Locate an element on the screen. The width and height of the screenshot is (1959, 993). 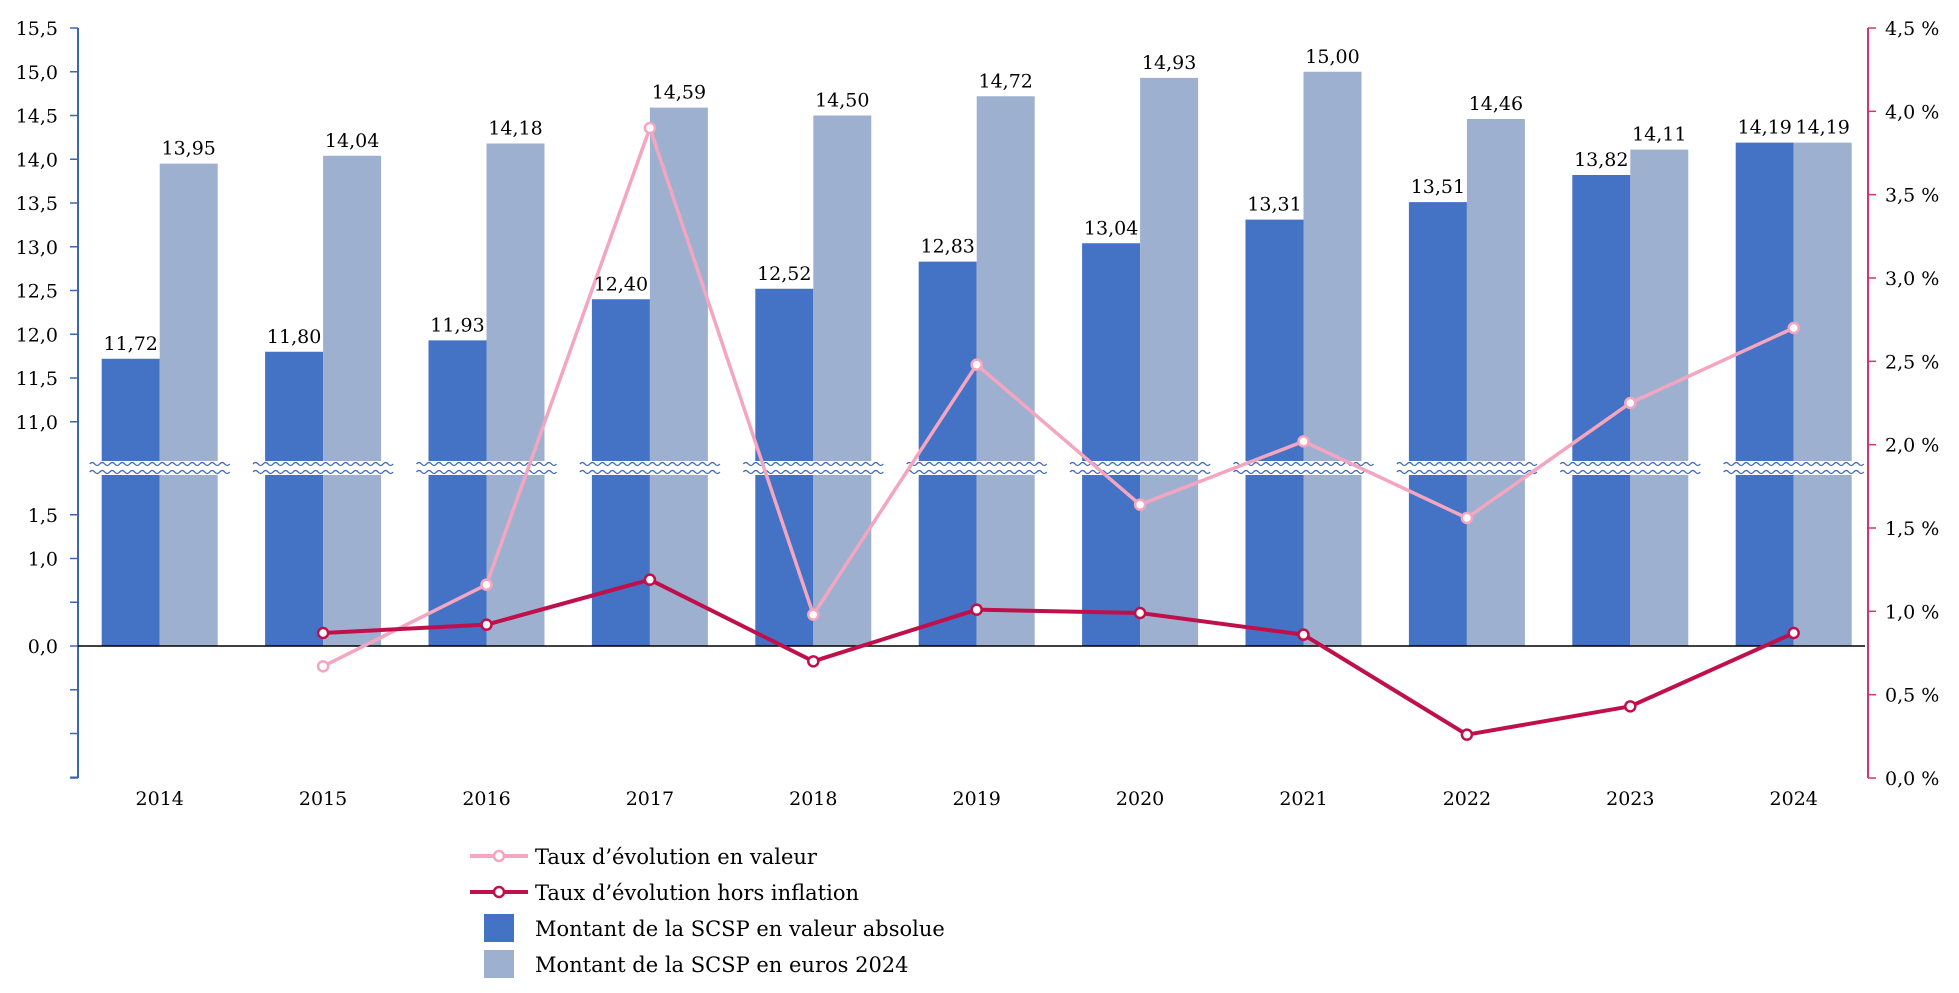
bar-euros-2024-2016 is located at coordinates (515, 394).